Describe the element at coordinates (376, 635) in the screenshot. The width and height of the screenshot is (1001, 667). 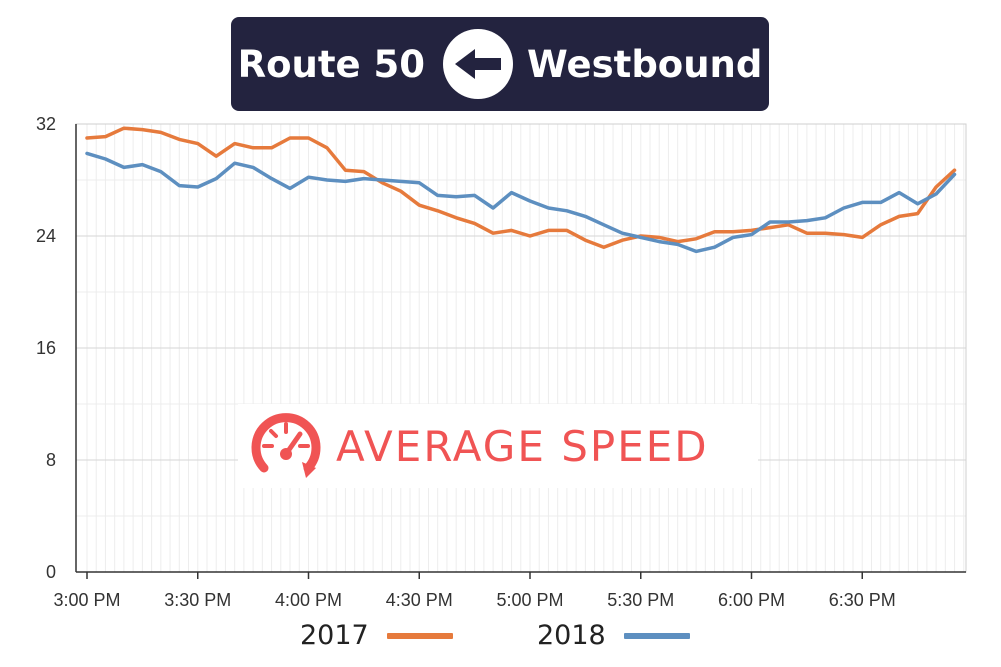
I see `legend-item-2017: 2017` at that location.